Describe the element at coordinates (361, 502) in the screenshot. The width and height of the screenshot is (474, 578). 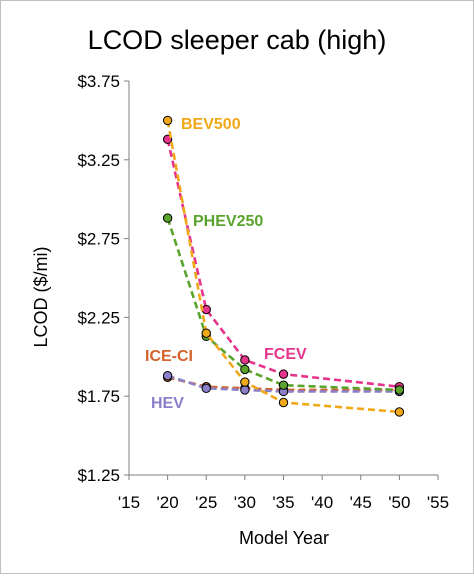
I see `x-tick-label: '45` at that location.